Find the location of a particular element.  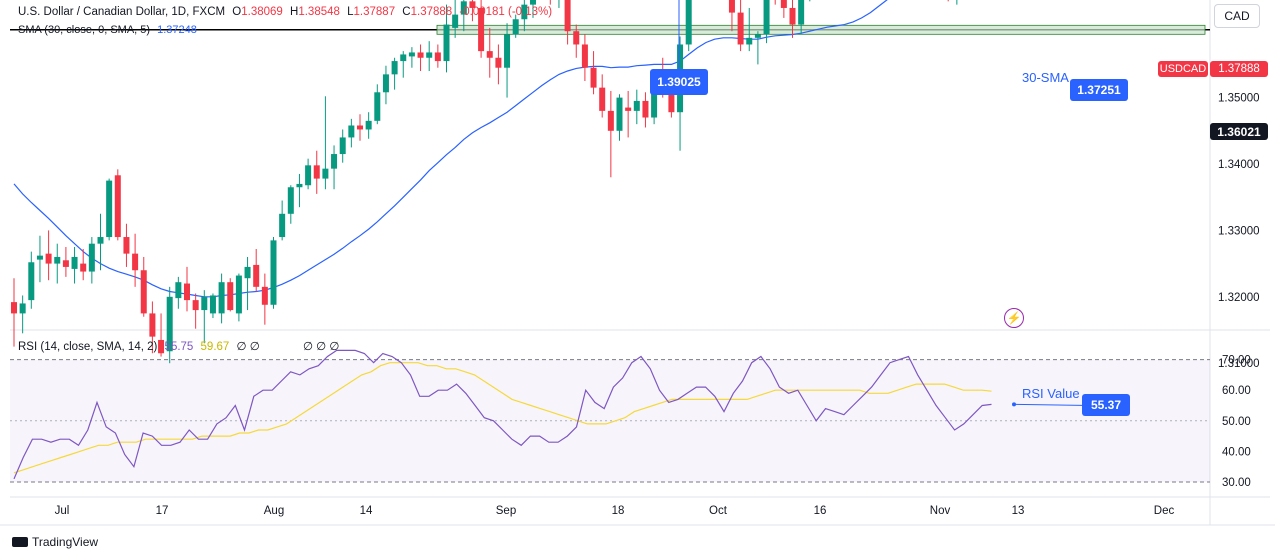

support-resistance-zones is located at coordinates (610, 29).